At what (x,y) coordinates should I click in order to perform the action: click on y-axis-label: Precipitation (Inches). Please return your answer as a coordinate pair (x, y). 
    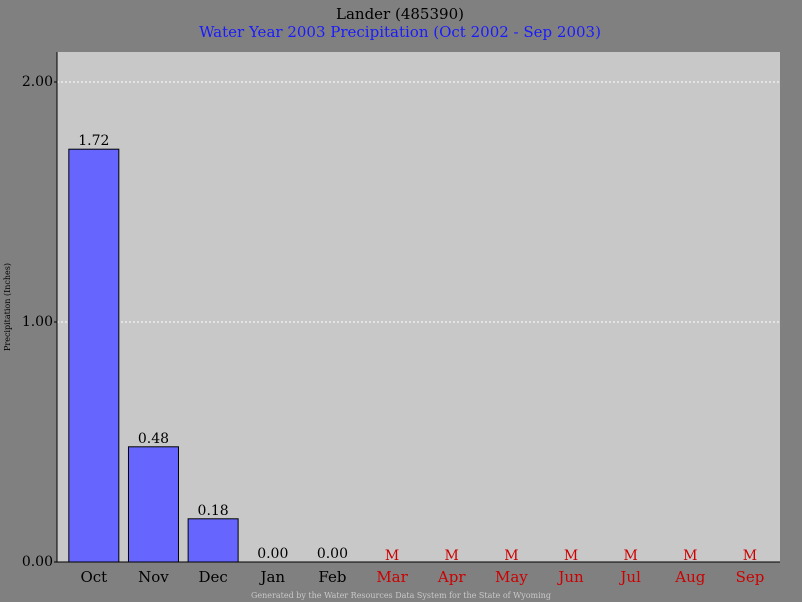
    Looking at the image, I should click on (7, 307).